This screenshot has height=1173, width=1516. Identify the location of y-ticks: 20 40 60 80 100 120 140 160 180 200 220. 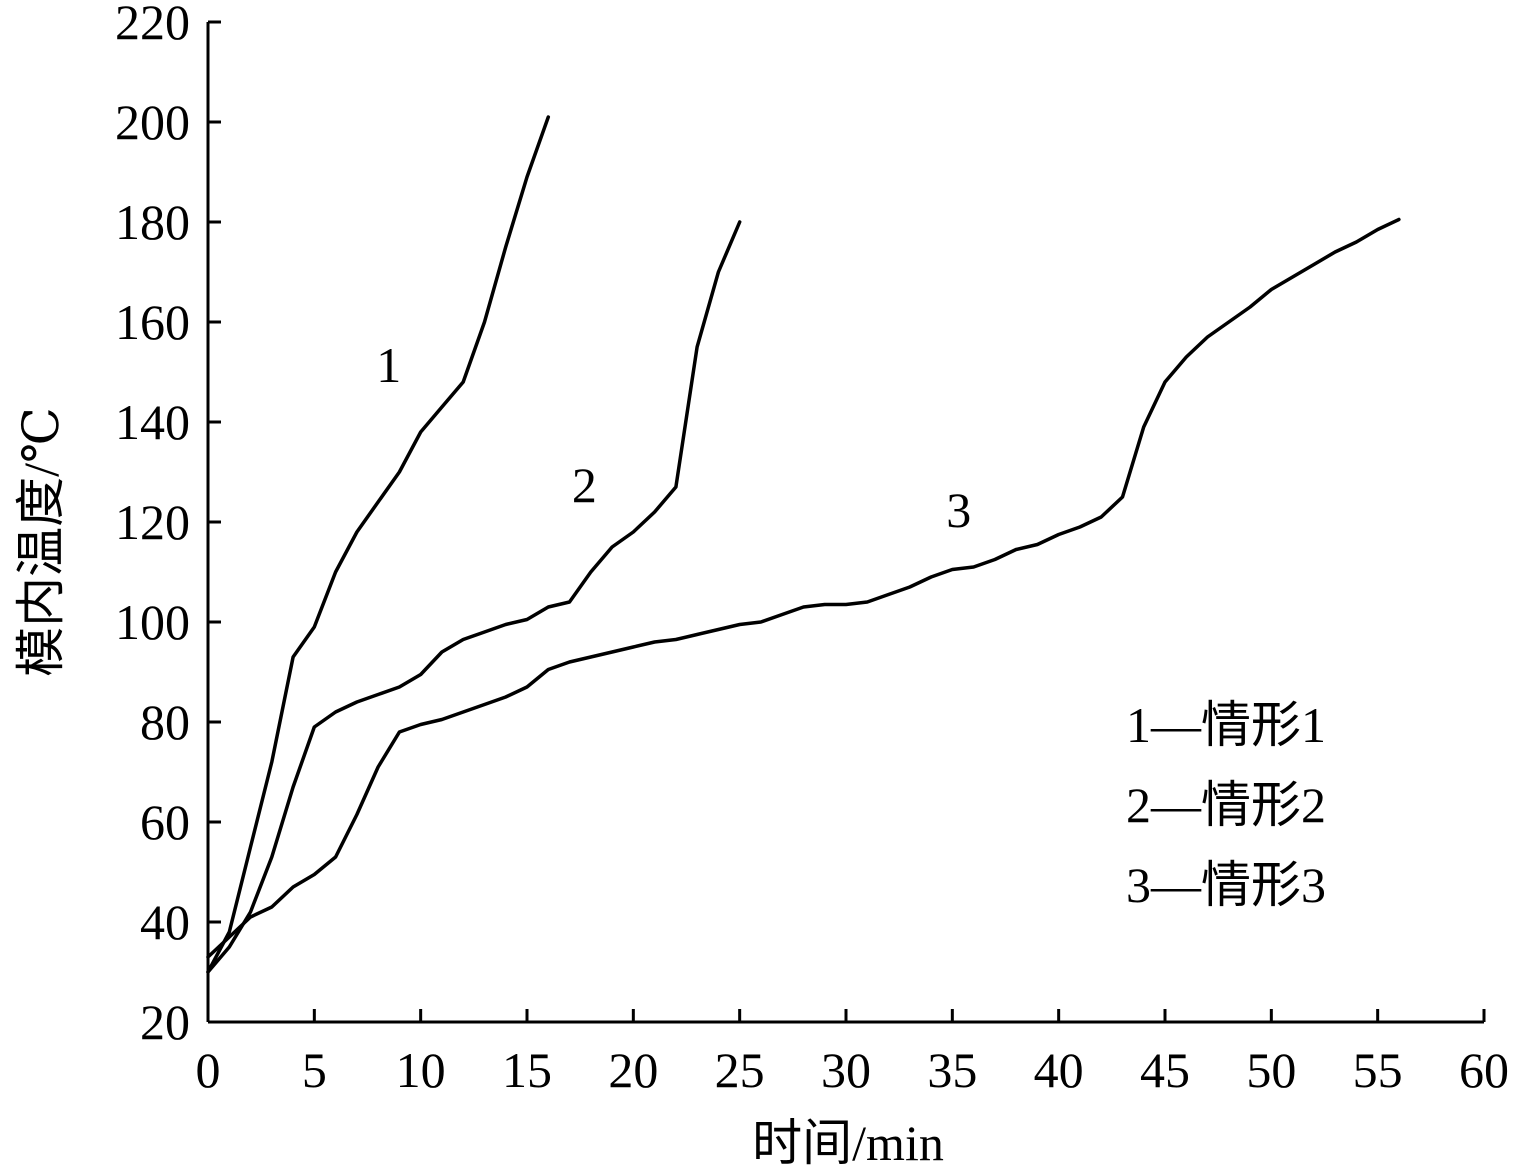
(168, 525).